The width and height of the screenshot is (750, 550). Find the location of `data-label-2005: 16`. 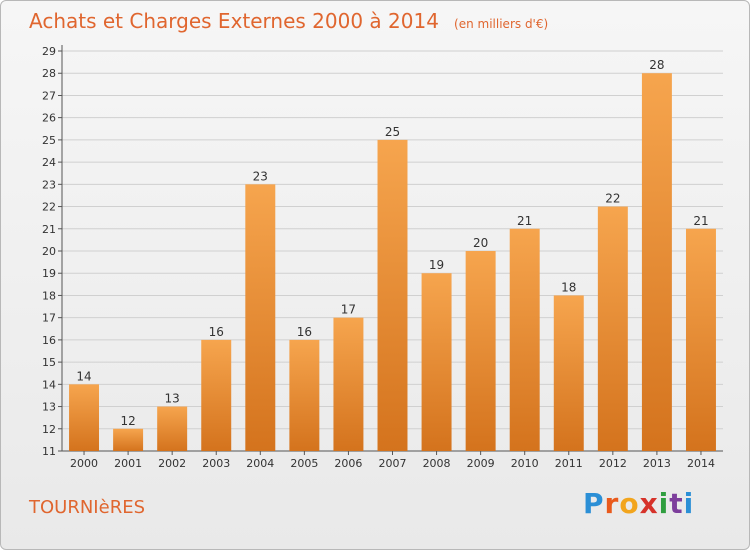

data-label-2005: 16 is located at coordinates (304, 332).